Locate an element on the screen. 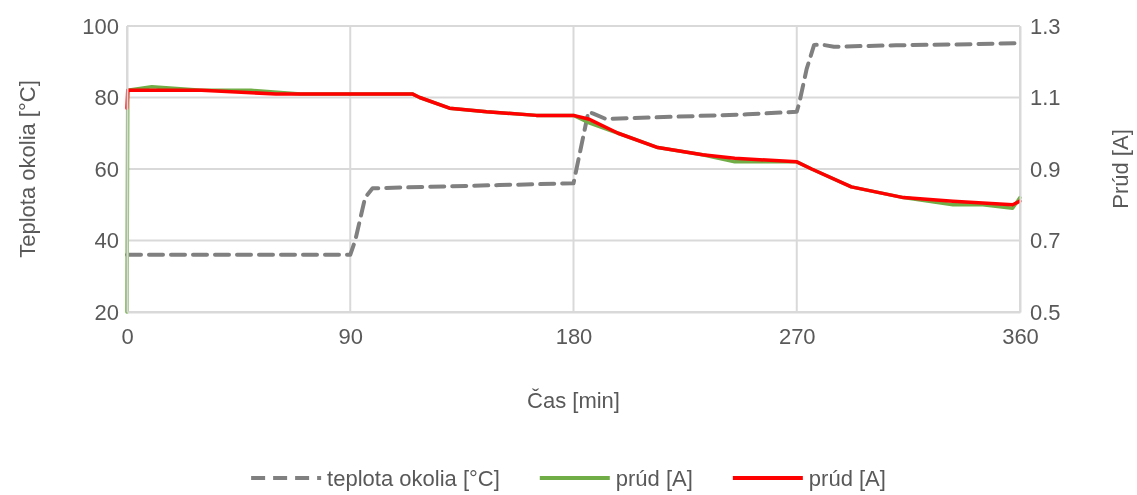 The width and height of the screenshot is (1137, 495). y-tick-label: 40 is located at coordinates (106, 241).